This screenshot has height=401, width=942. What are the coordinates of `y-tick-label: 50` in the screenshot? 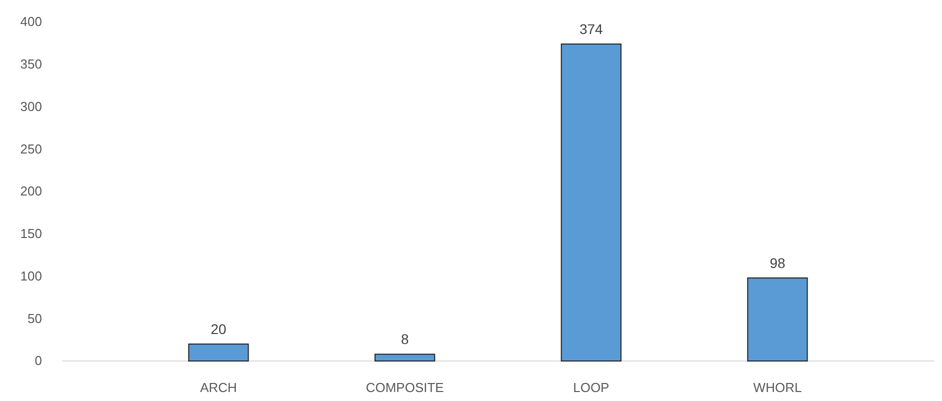 It's located at (35, 318).